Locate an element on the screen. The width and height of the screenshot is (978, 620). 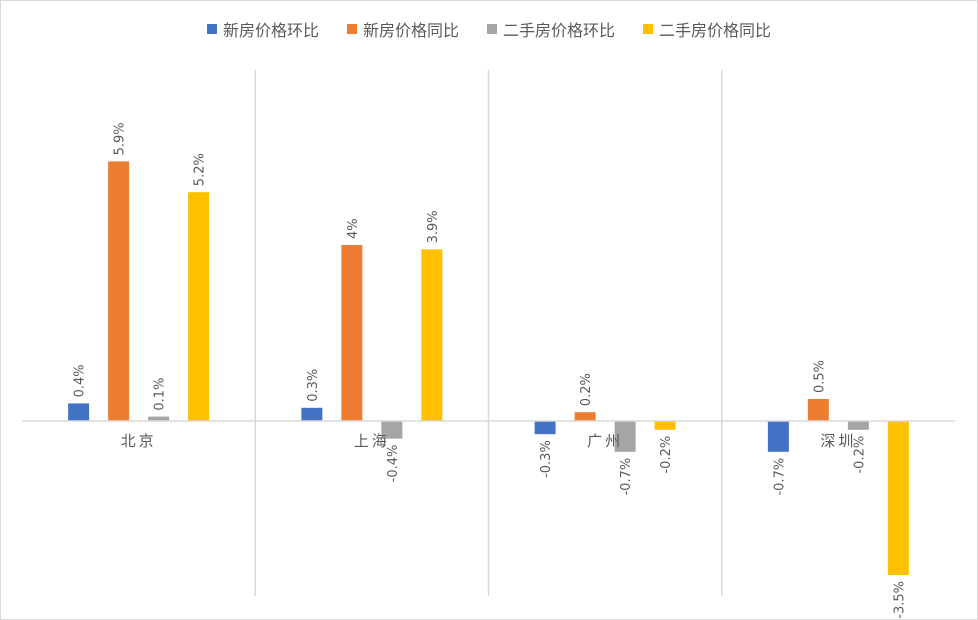
data-label: 5.2% is located at coordinates (200, 169).